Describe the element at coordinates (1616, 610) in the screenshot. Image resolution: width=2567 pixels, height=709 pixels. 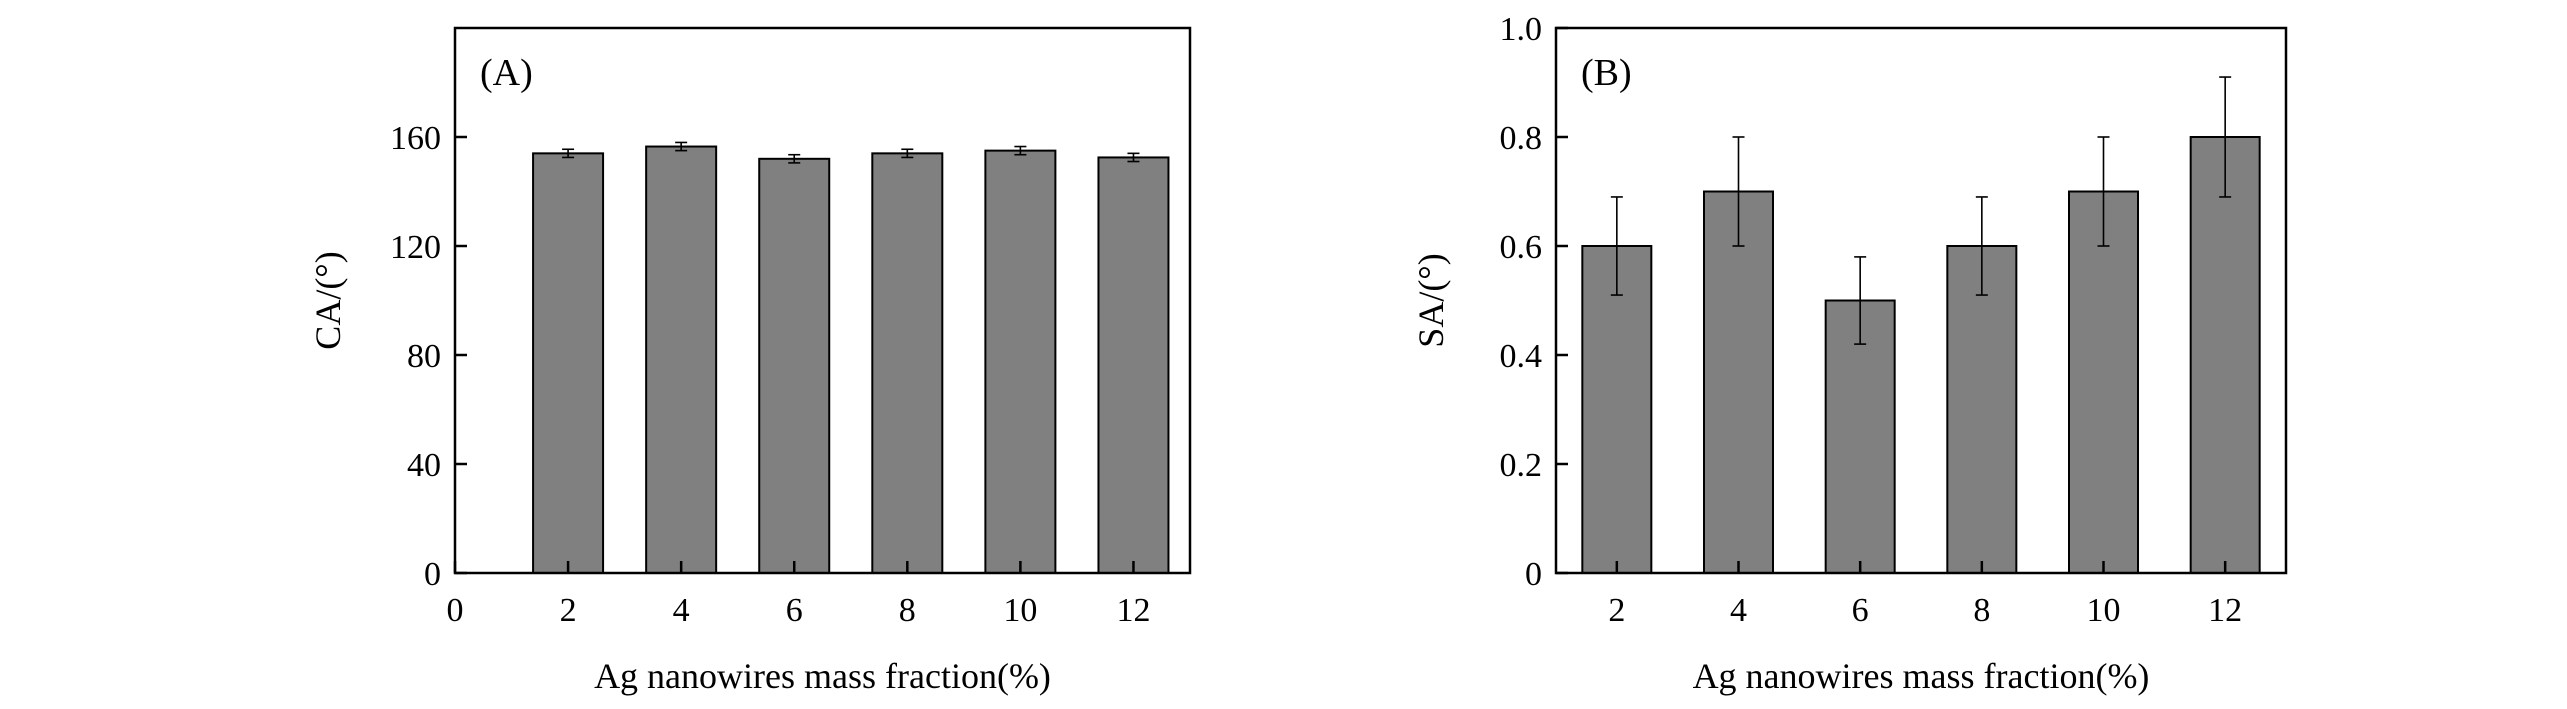
I see `panel-b-x-tick-label: 2` at that location.